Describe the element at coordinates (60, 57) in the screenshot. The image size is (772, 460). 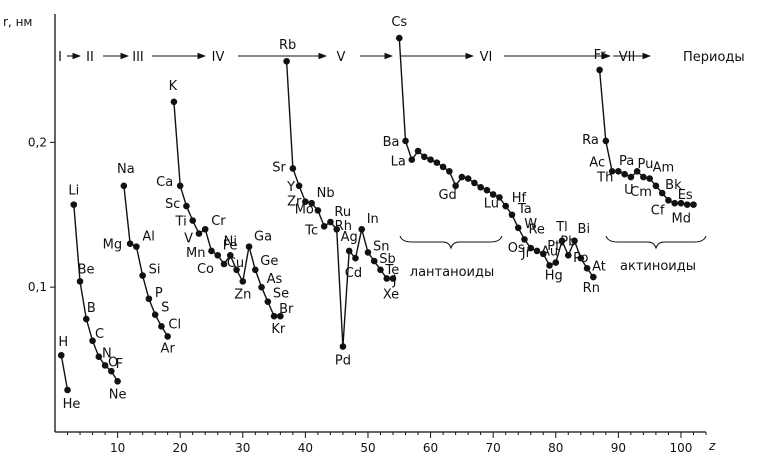
I see `period-label: I` at that location.